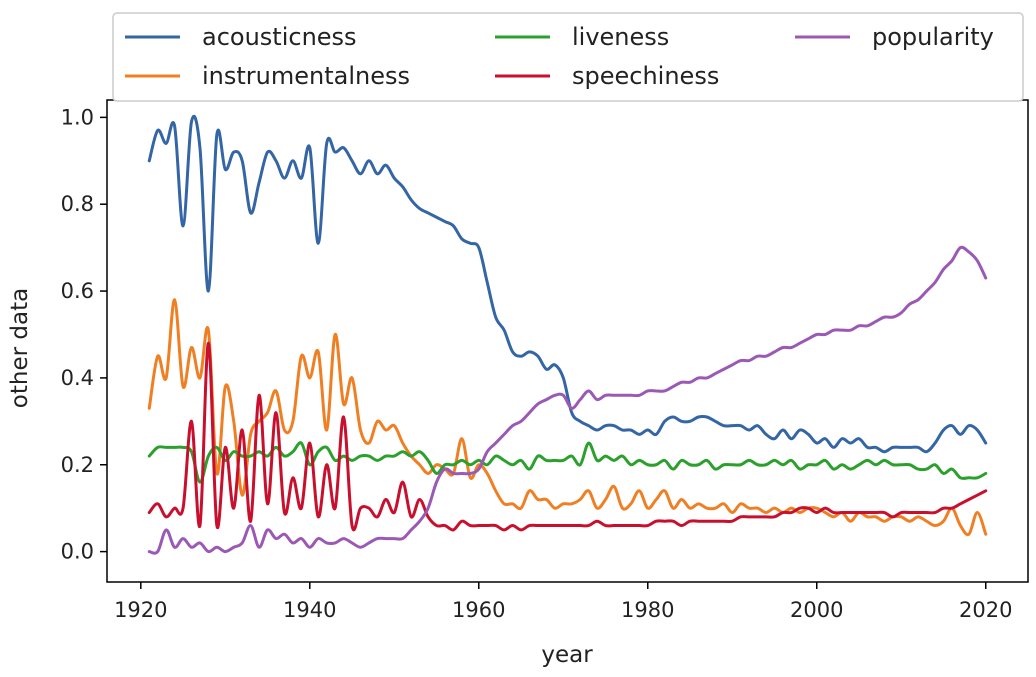  Describe the element at coordinates (306, 76) in the screenshot. I see `legend-label-instrumentalness: instrumentalness` at that location.